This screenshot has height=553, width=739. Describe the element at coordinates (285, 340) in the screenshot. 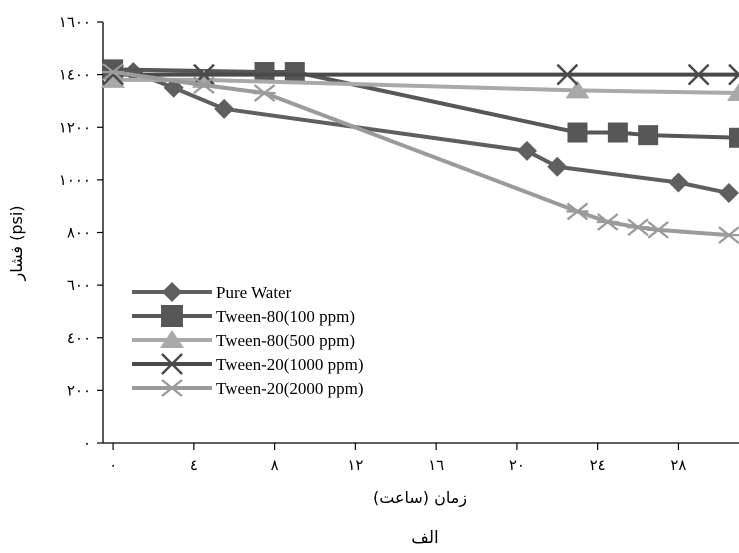

I see `legend-label: Tween-80(500 ppm)` at that location.